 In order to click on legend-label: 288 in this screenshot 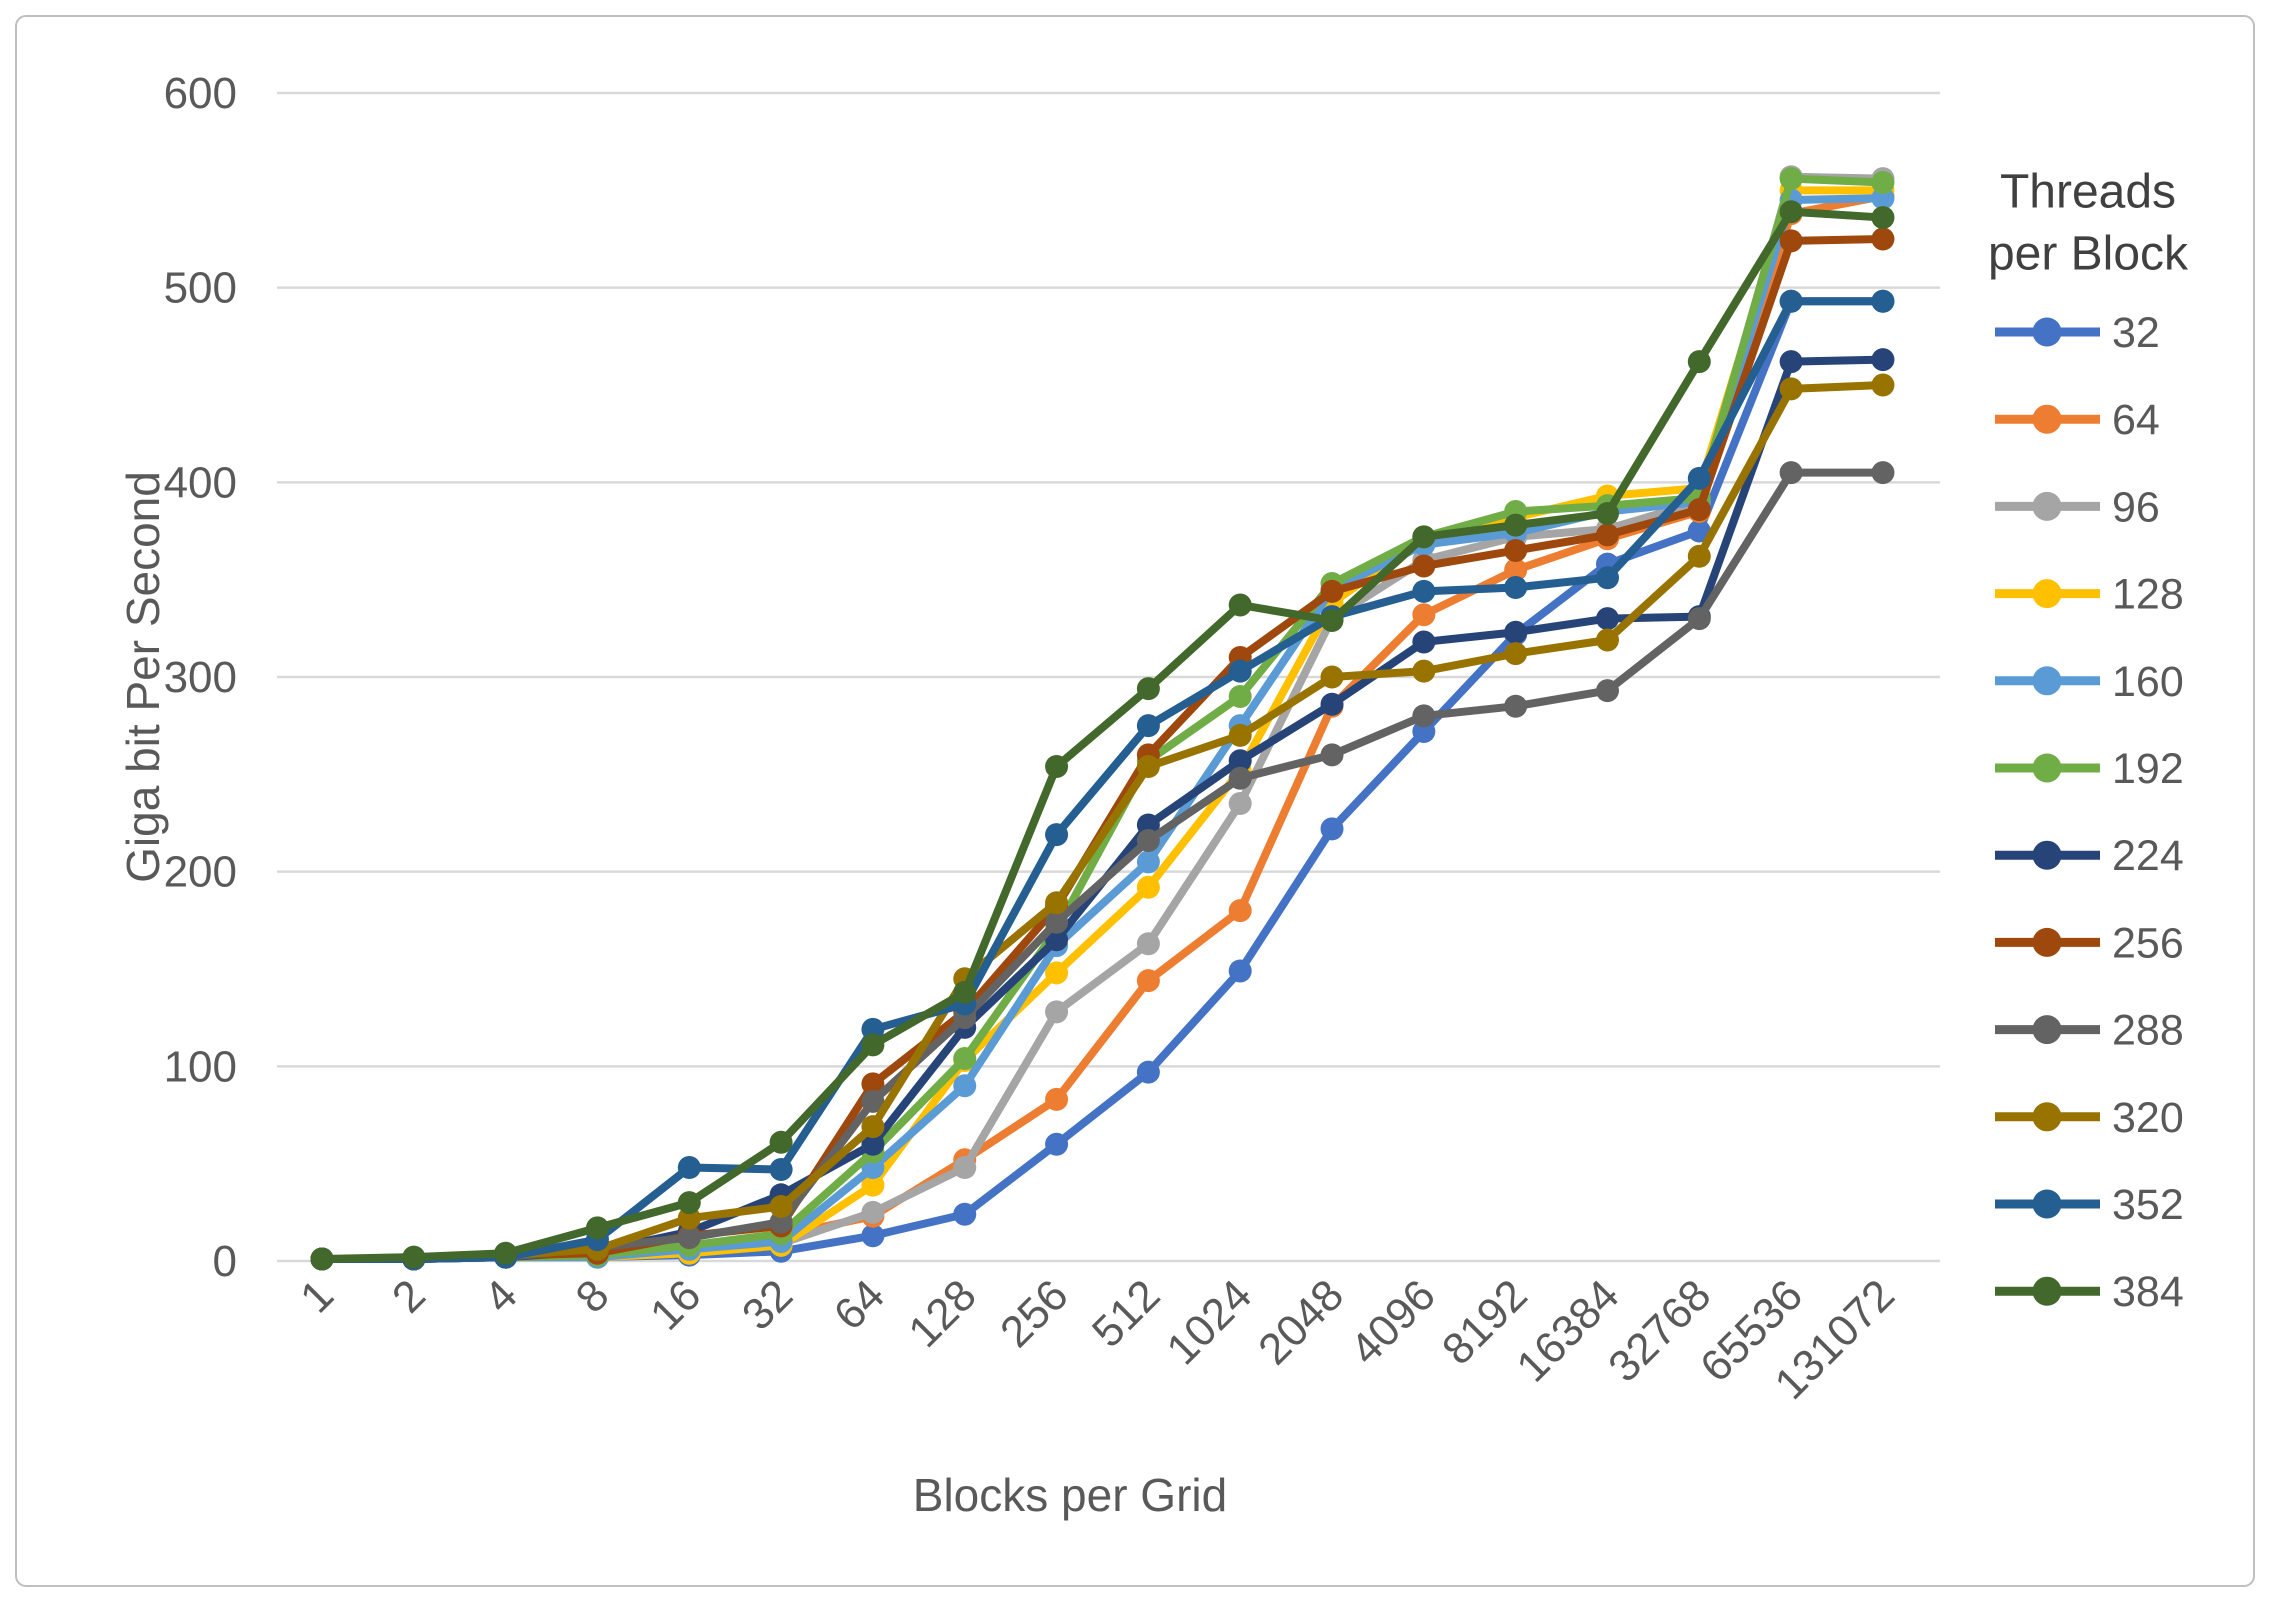, I will do `click(2148, 1031)`.